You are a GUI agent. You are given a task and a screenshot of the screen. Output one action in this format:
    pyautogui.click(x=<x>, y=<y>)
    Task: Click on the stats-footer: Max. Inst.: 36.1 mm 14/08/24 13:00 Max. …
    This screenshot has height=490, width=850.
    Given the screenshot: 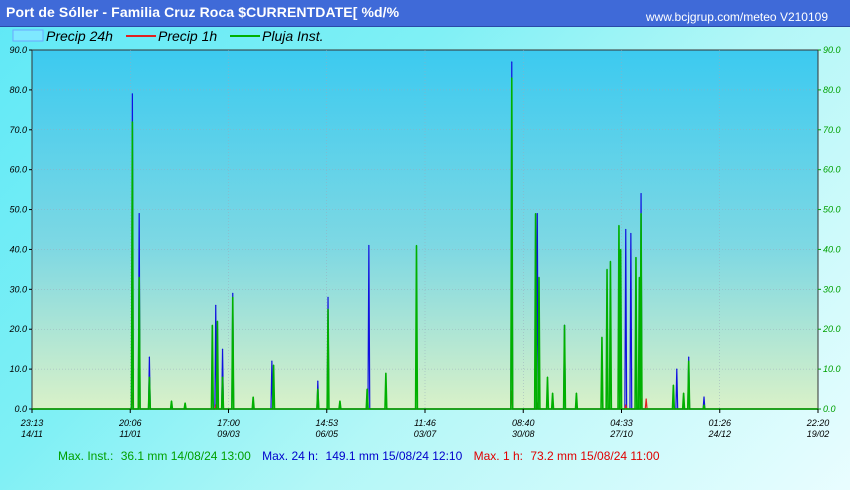 What is the action you would take?
    pyautogui.click(x=363, y=456)
    